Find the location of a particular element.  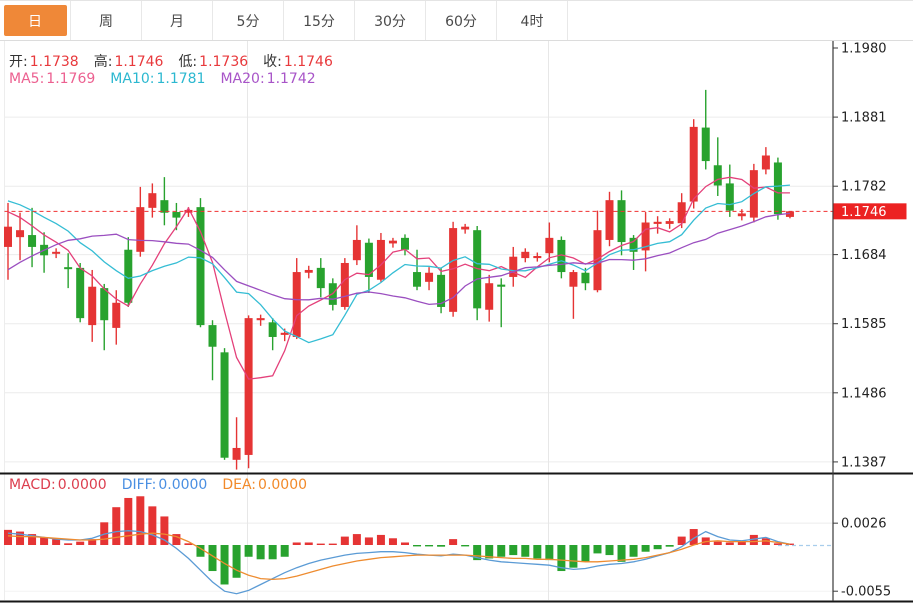

legend-item: MA10: 1.1781 is located at coordinates (157, 79).